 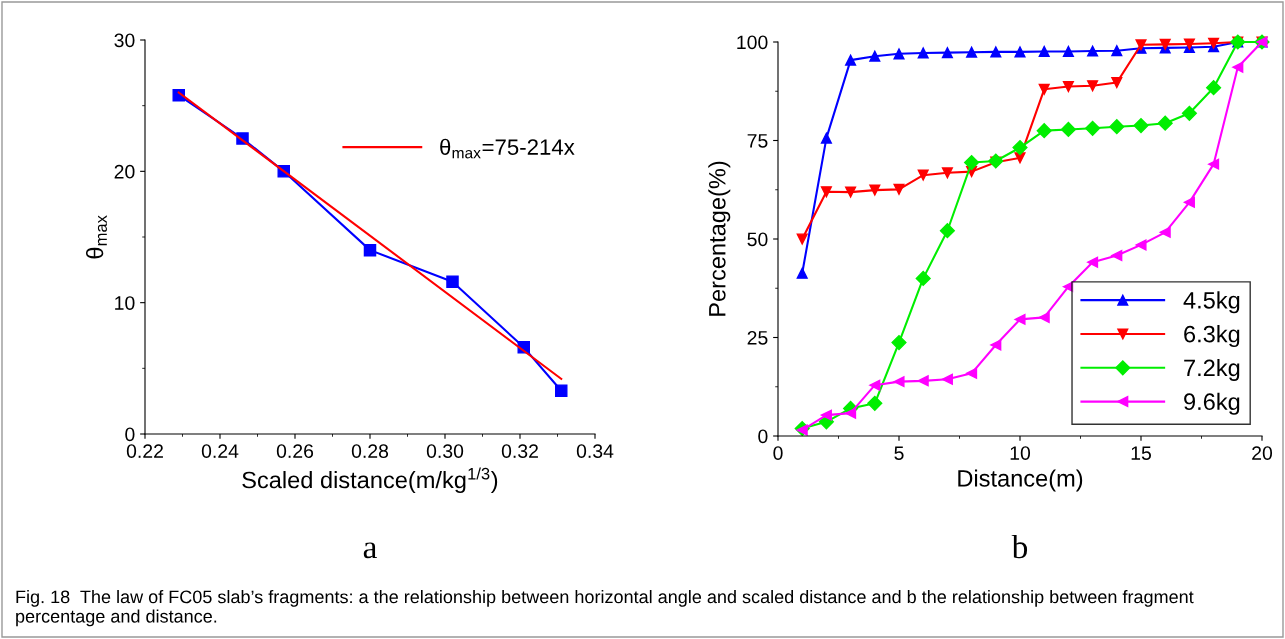 What do you see at coordinates (1141, 453) in the screenshot?
I see `x-tick-label: 15` at bounding box center [1141, 453].